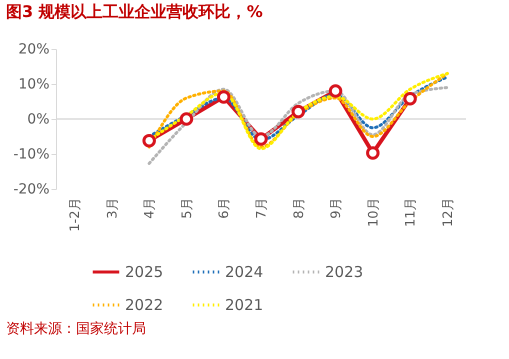 The image size is (509, 359). I want to click on x-tick-label: 6月, so click(224, 208).